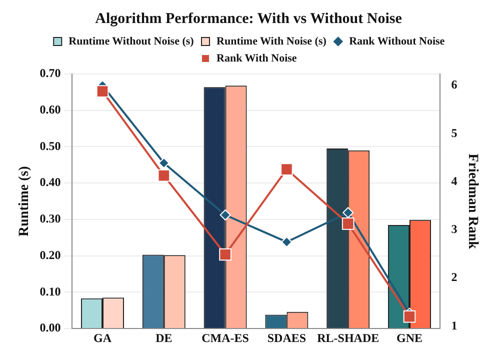  I want to click on x-tick-label: DE, so click(164, 337).